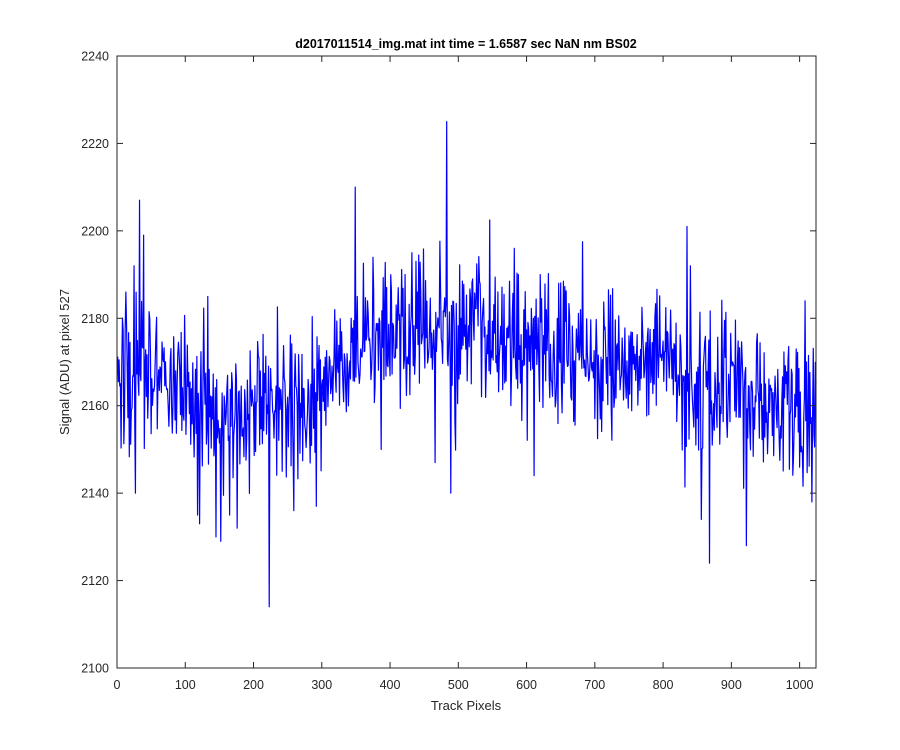 This screenshot has width=900, height=750. Describe the element at coordinates (800, 685) in the screenshot. I see `x-tick-label: 1000` at that location.